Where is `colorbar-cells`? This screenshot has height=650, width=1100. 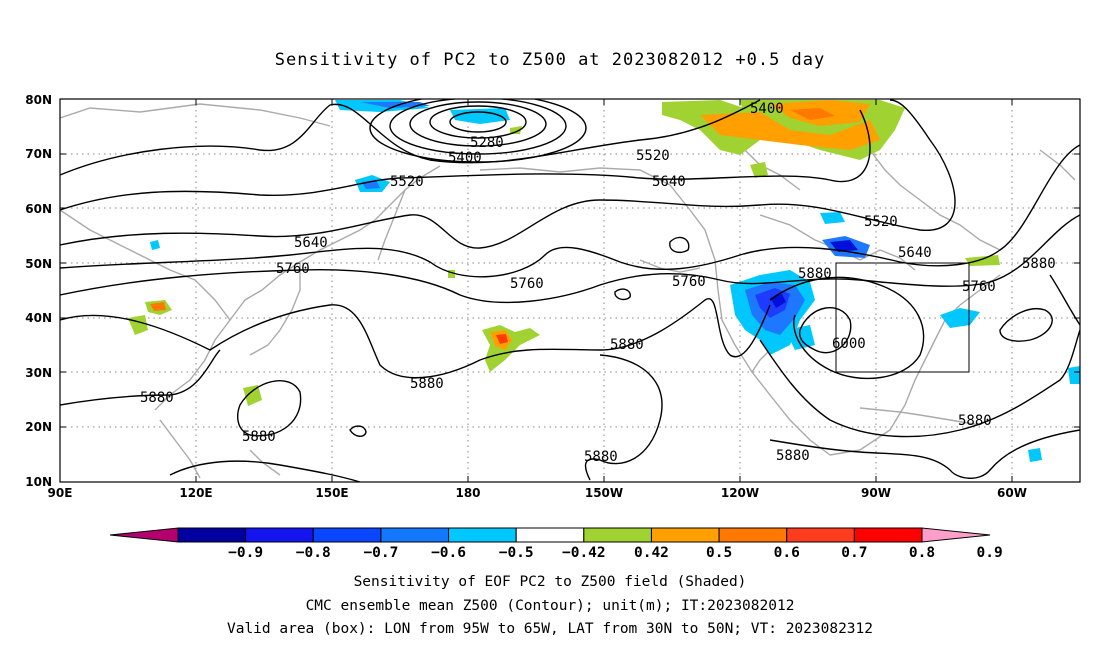 colorbar-cells is located at coordinates (550, 535).